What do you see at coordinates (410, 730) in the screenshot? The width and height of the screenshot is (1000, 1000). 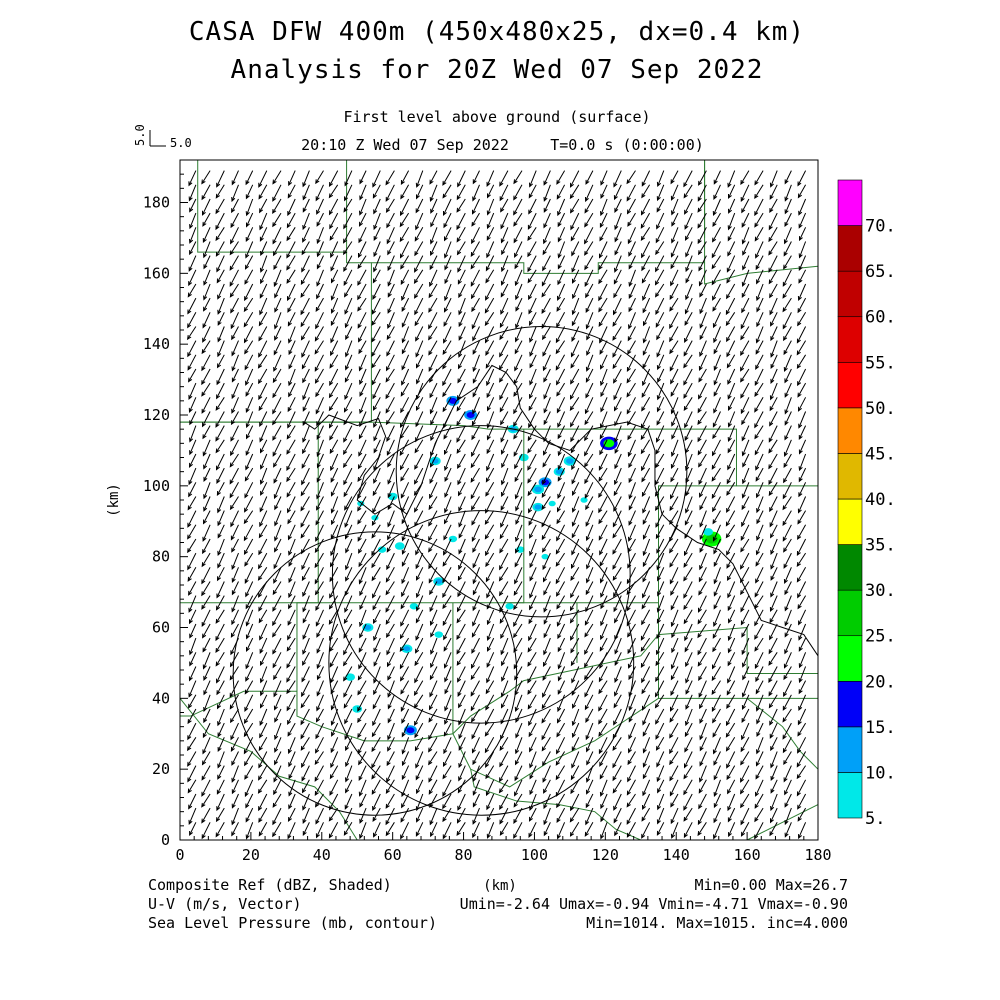 I see `echo-core` at bounding box center [410, 730].